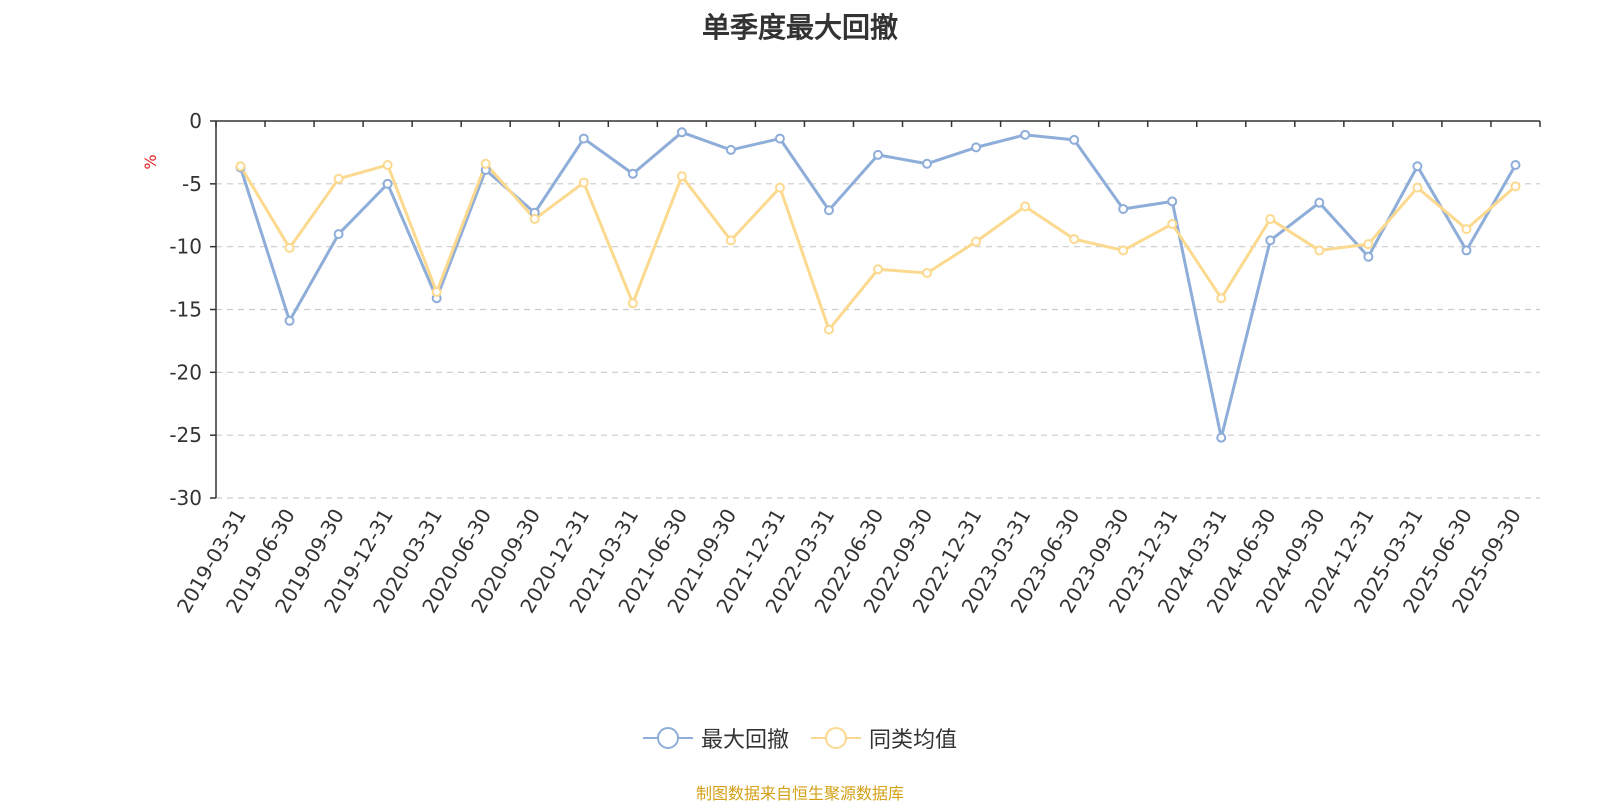 The image size is (1600, 804). I want to click on legend-marker-peer-average, so click(836, 738).